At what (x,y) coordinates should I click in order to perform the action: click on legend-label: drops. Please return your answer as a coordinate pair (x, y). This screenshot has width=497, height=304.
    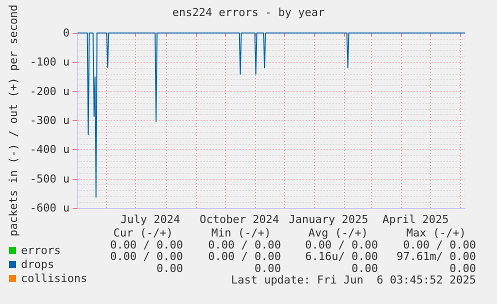
    Looking at the image, I should click on (37, 264).